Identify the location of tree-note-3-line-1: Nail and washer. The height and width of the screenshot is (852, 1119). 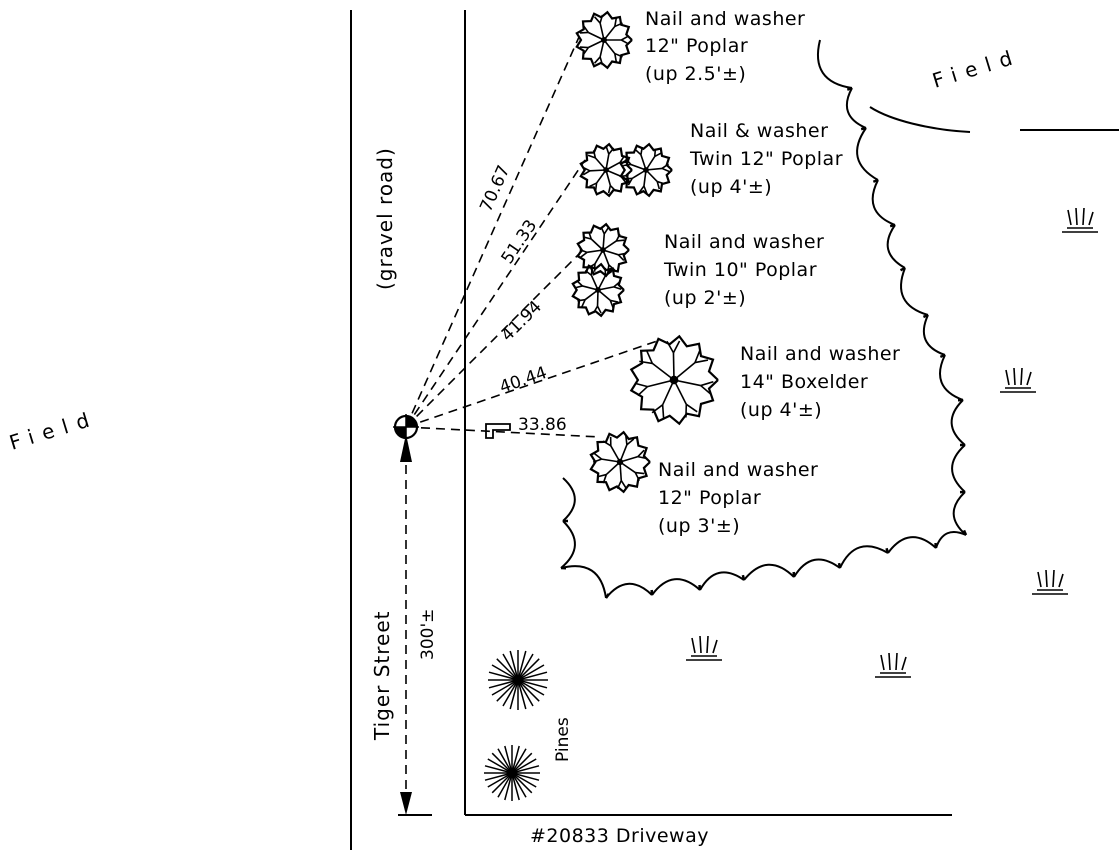
(744, 242).